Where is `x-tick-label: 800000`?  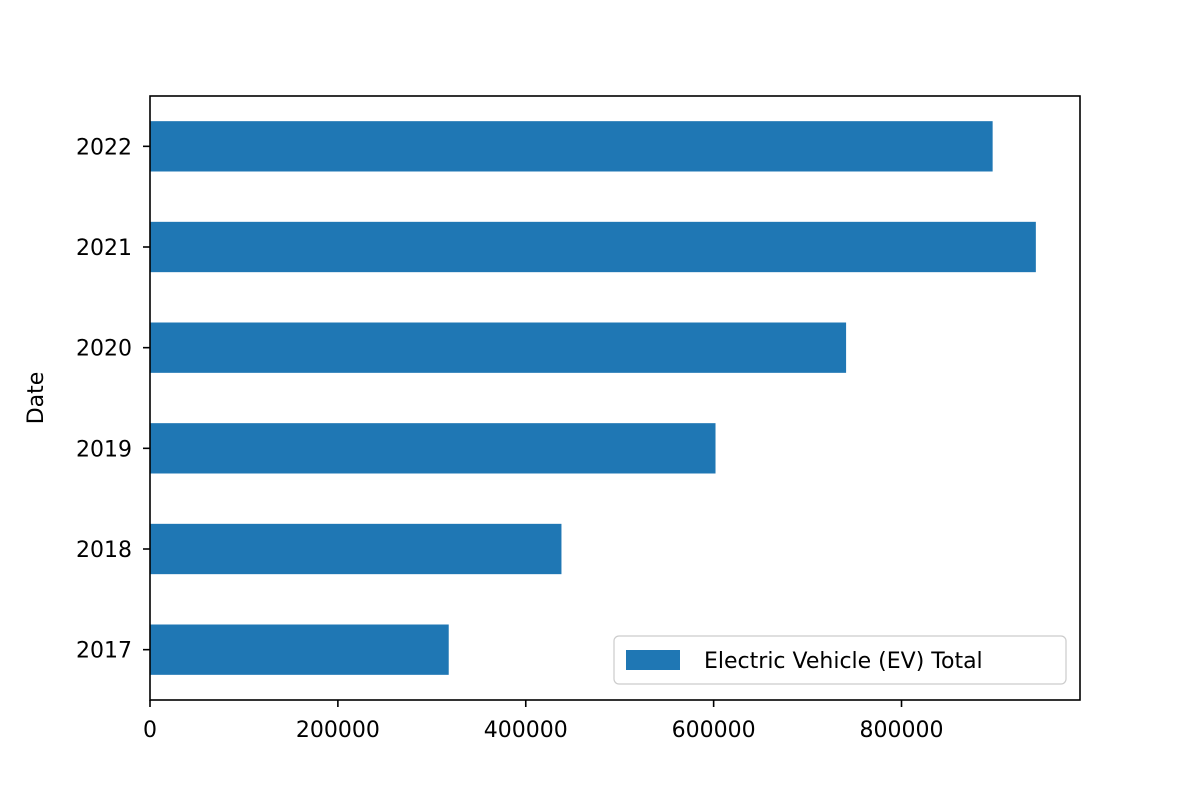 x-tick-label: 800000 is located at coordinates (902, 730).